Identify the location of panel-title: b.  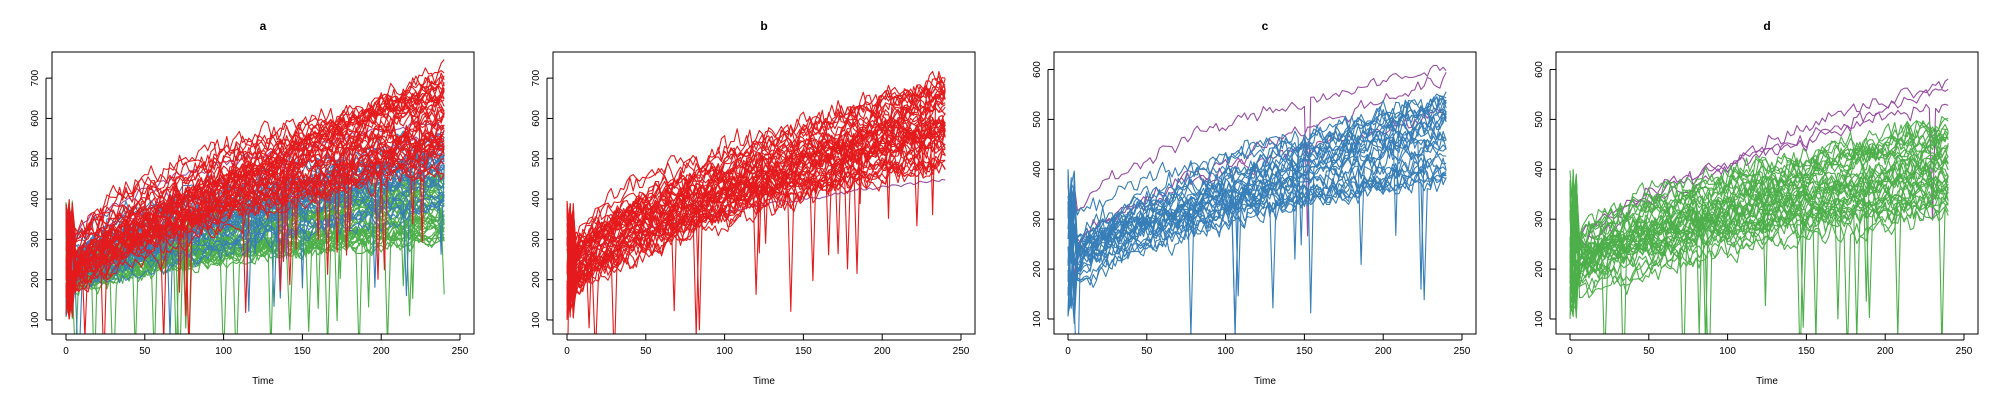
(763, 26).